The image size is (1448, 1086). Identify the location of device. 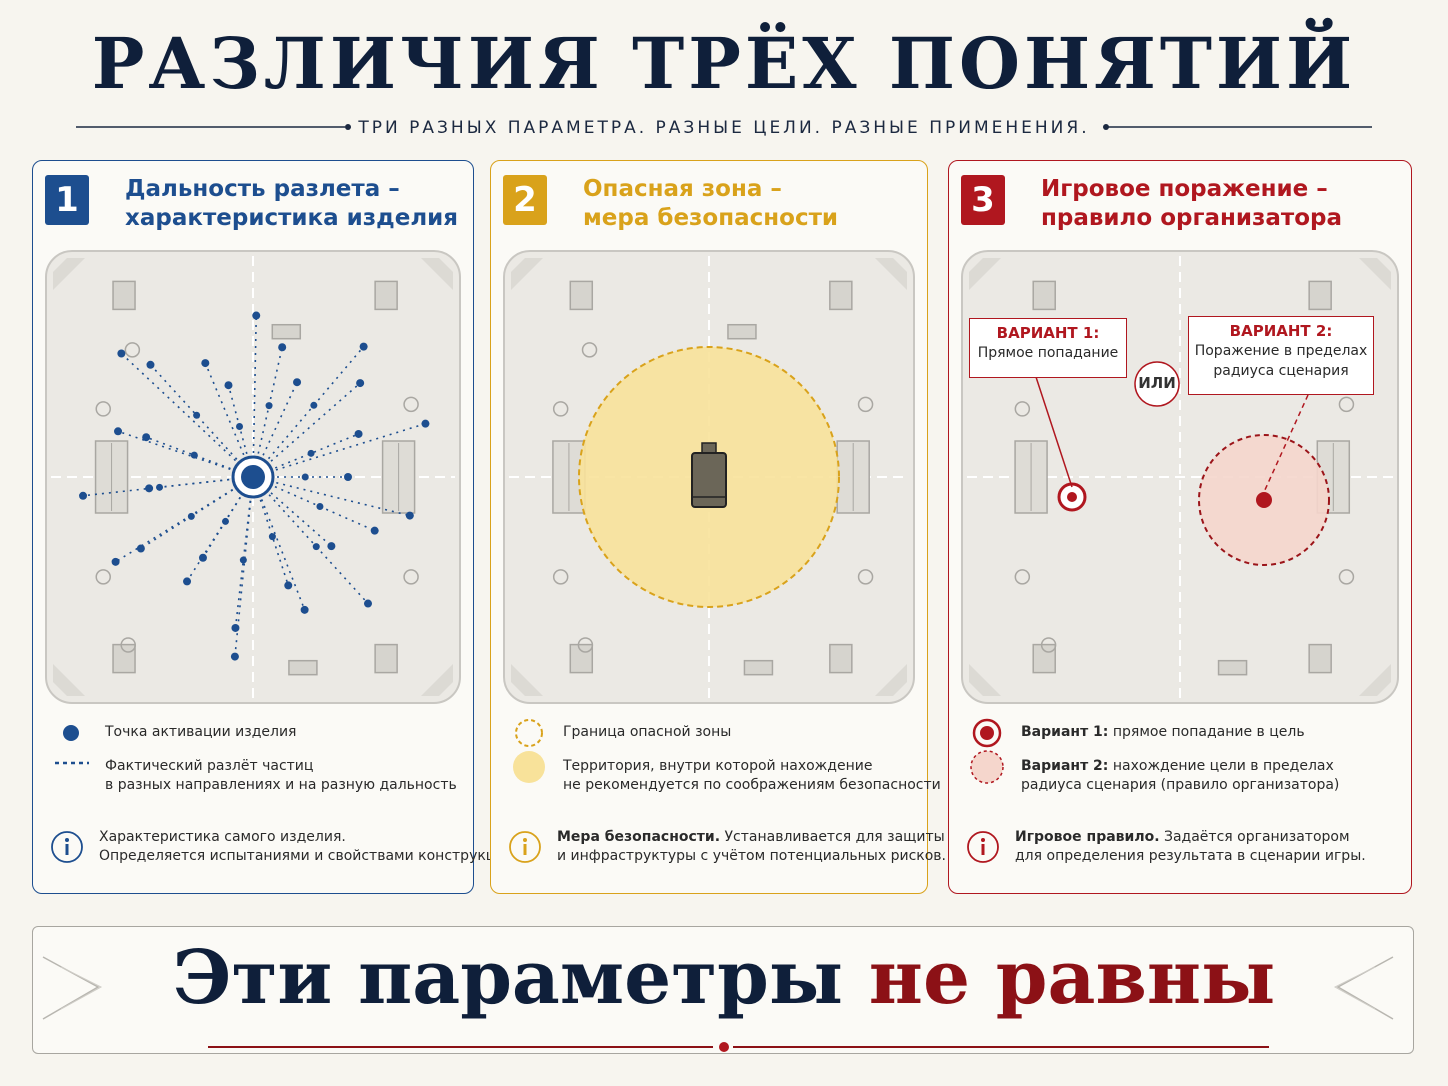
(709, 480).